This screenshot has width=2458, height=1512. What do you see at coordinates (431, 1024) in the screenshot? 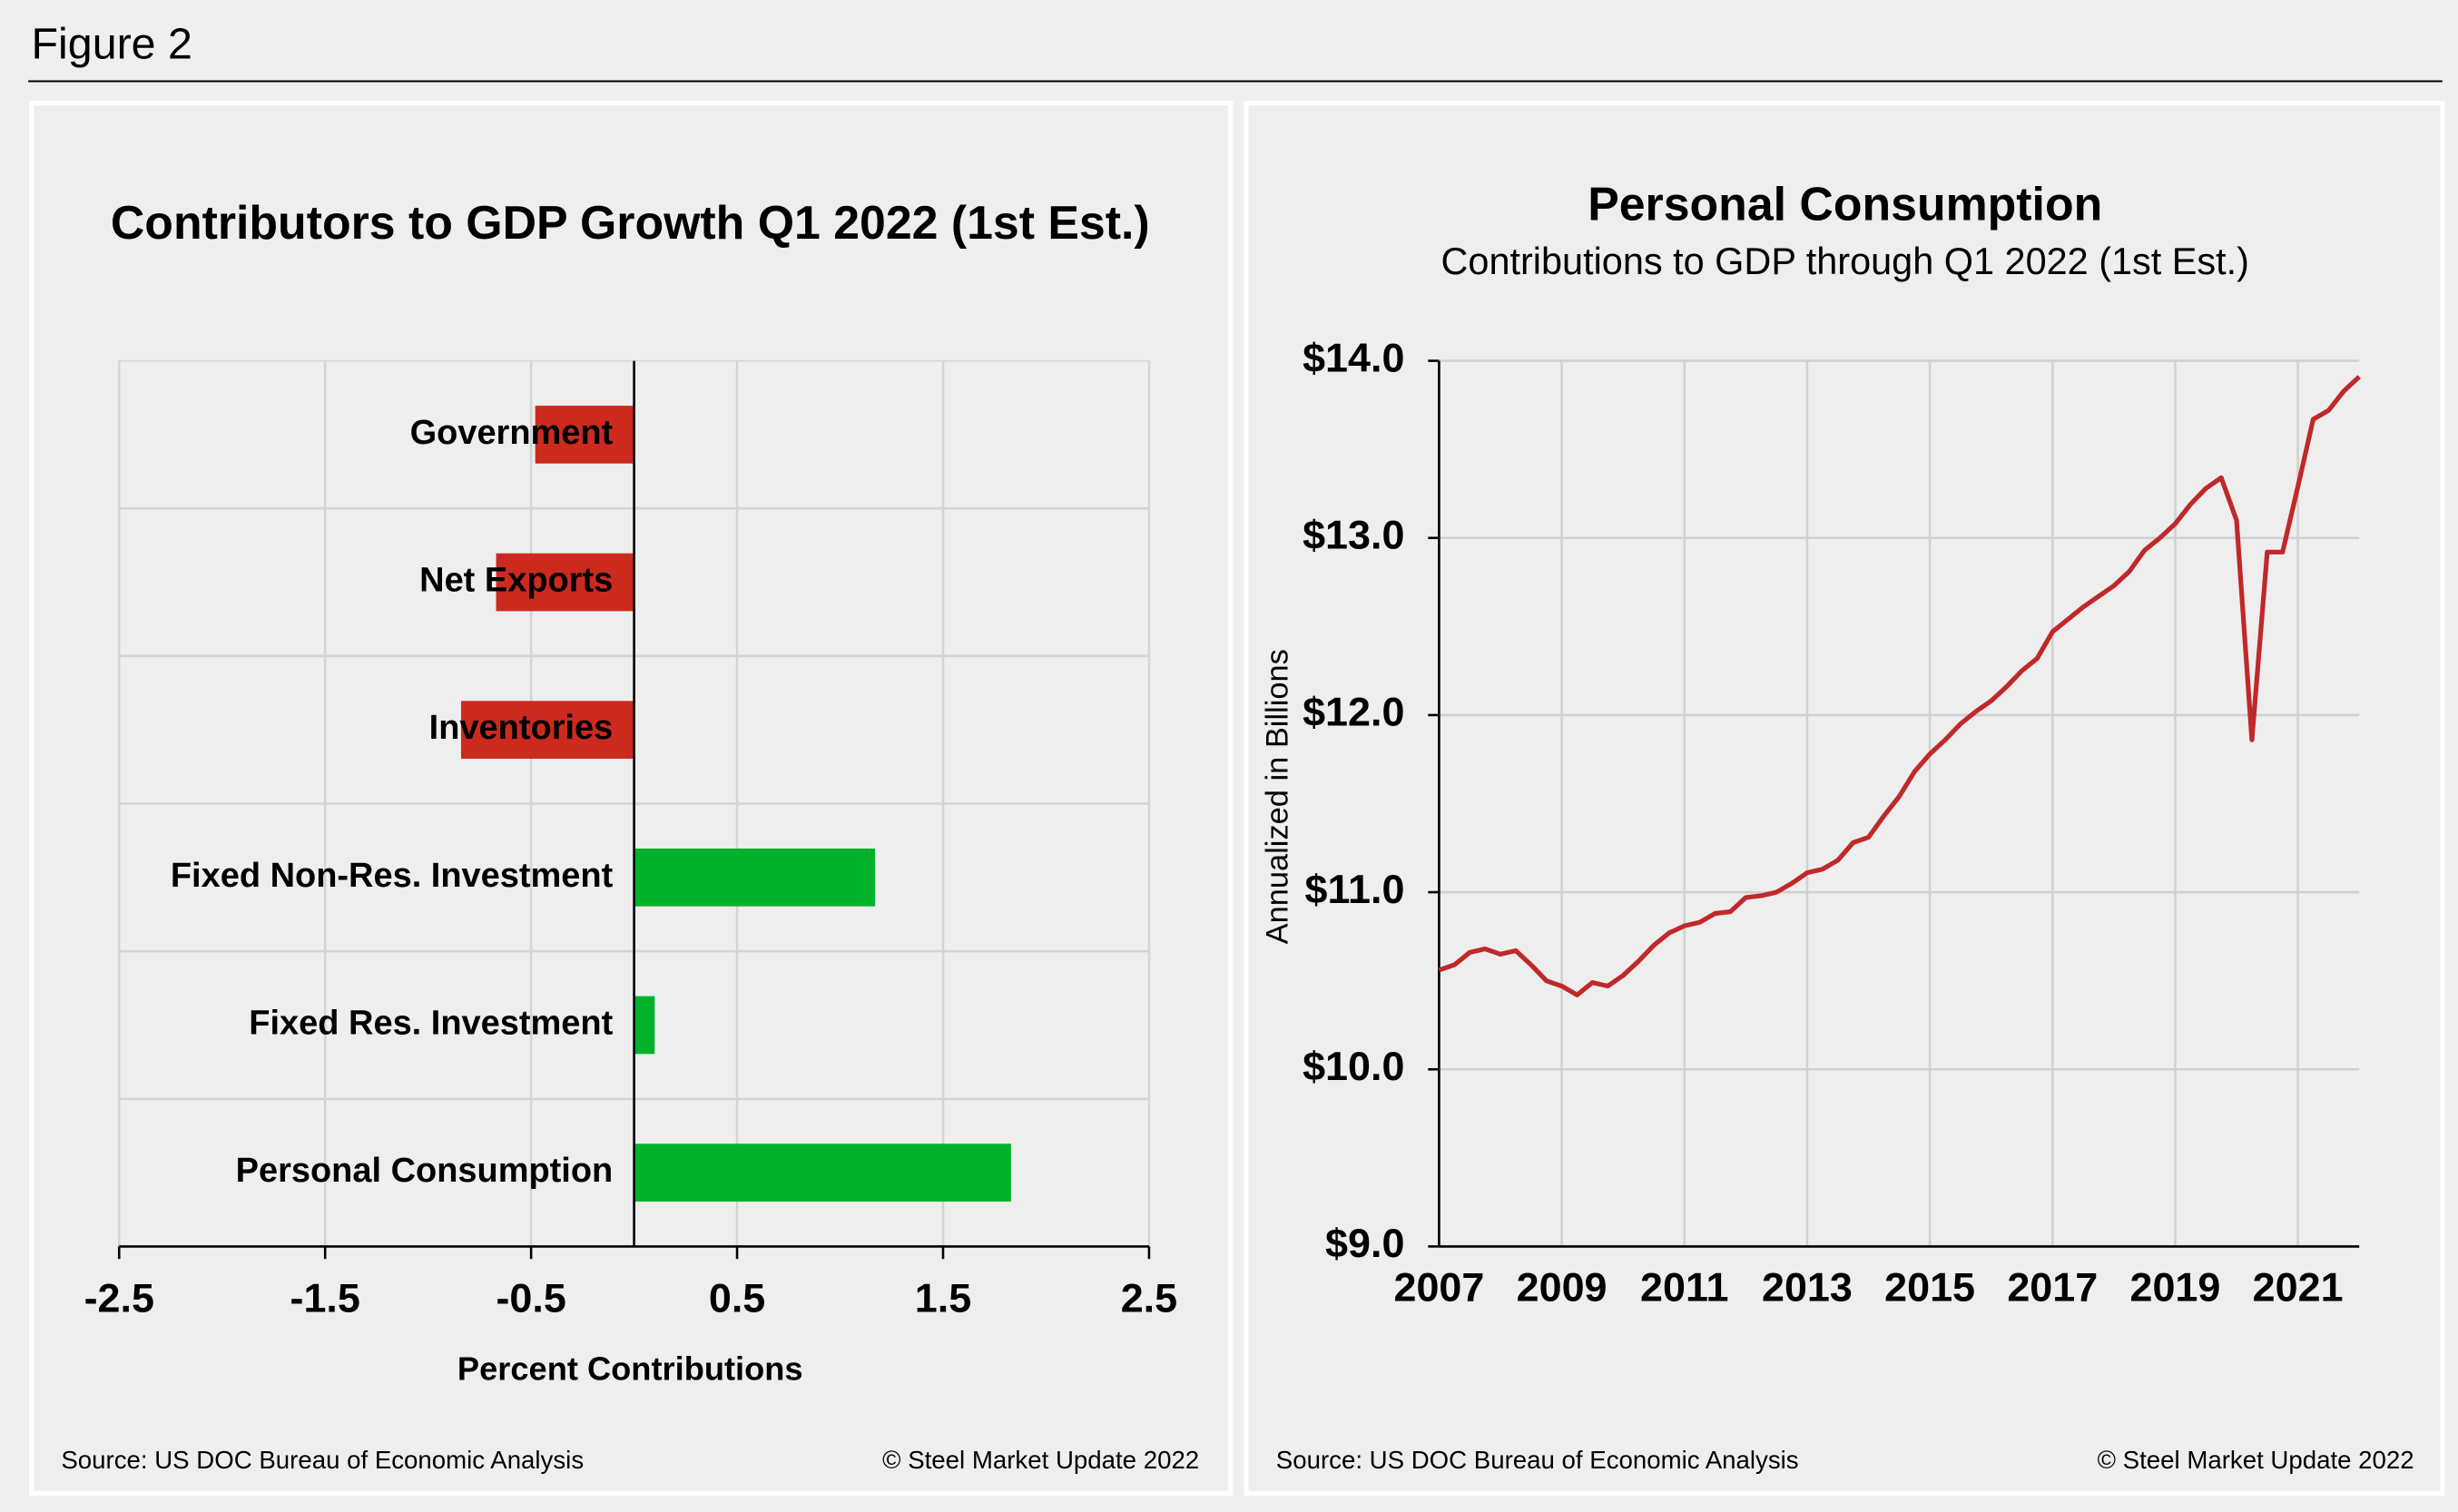
I see `category-label: Fixed Res. Investment` at bounding box center [431, 1024].